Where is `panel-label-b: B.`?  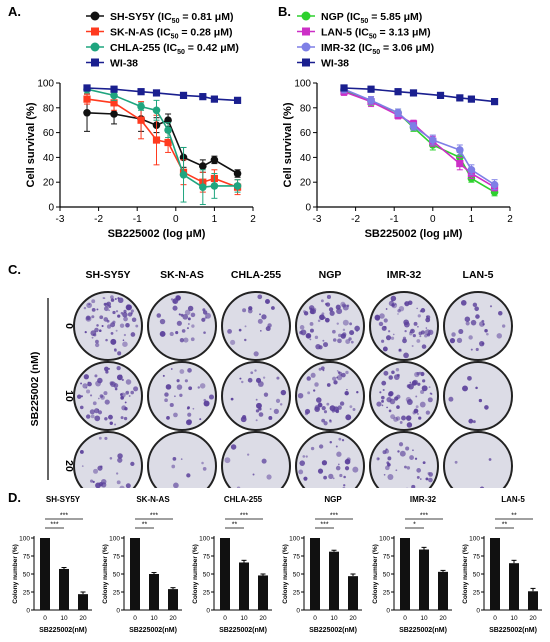 panel-label-b: B. is located at coordinates (284, 11).